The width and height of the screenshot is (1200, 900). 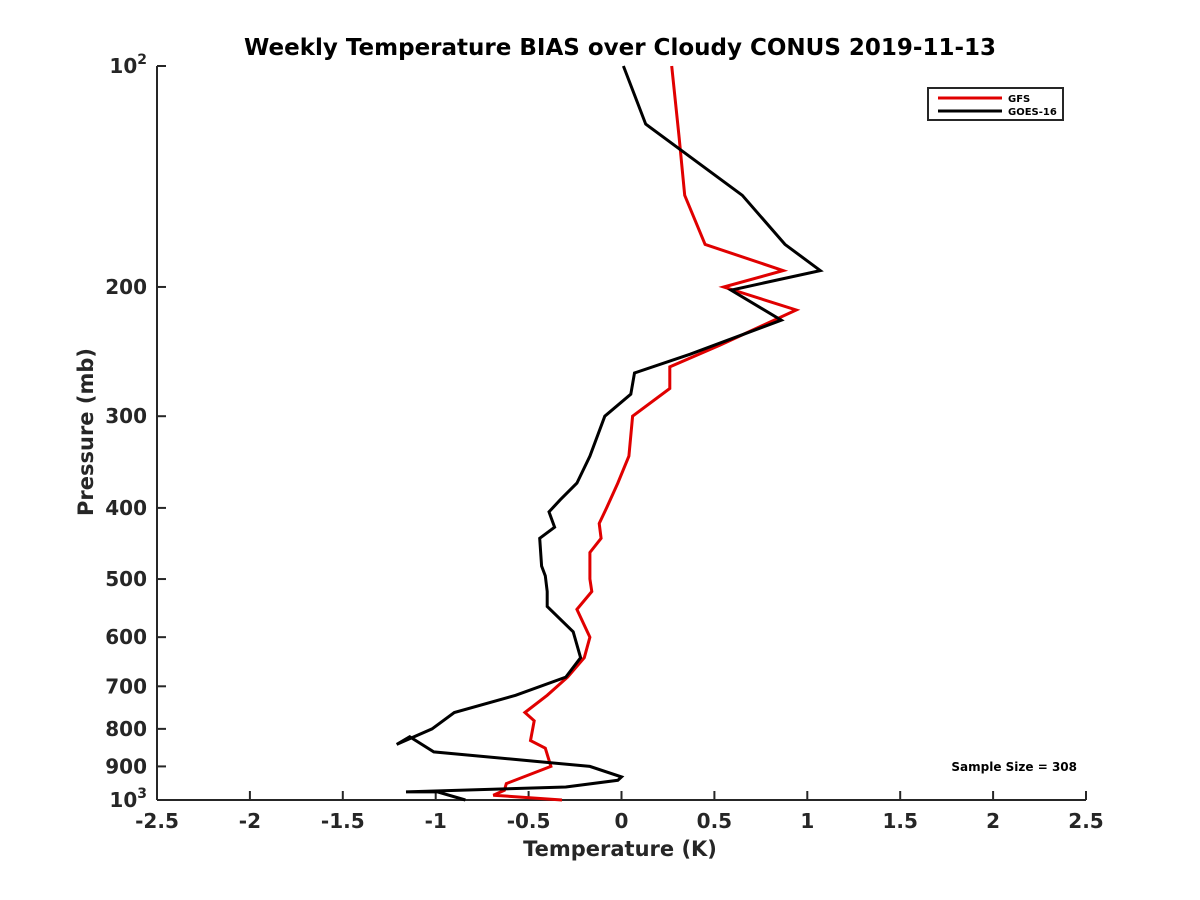 What do you see at coordinates (620, 849) in the screenshot?
I see `x-axis-label: Temperature (K)` at bounding box center [620, 849].